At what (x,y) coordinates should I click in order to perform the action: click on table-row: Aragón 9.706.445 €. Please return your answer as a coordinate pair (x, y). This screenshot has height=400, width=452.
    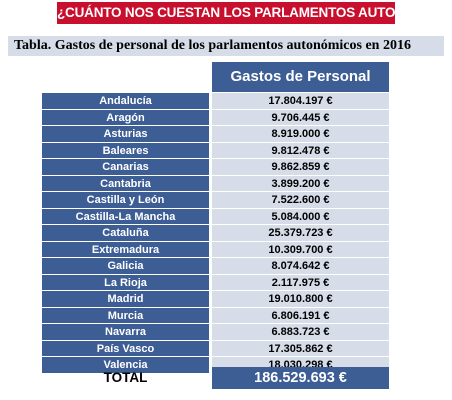
    Looking at the image, I should click on (215, 117).